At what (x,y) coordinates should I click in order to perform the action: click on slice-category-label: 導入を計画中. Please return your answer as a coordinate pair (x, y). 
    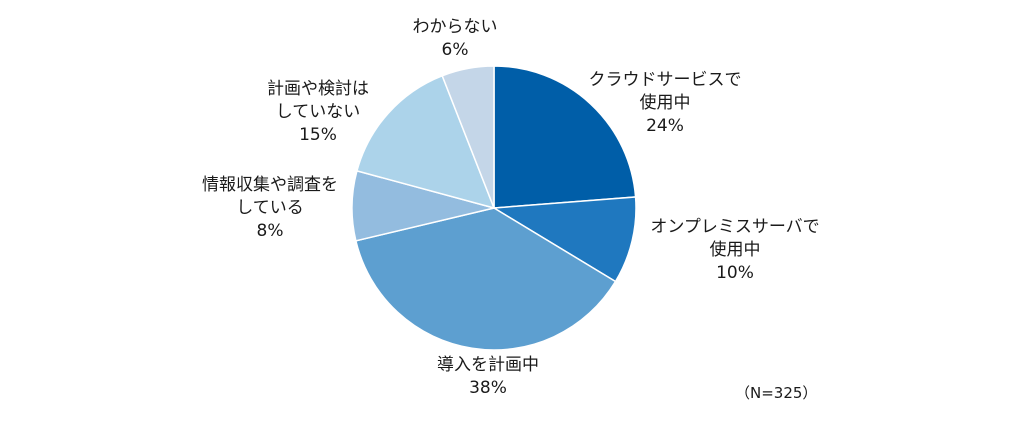
    Looking at the image, I should click on (488, 365).